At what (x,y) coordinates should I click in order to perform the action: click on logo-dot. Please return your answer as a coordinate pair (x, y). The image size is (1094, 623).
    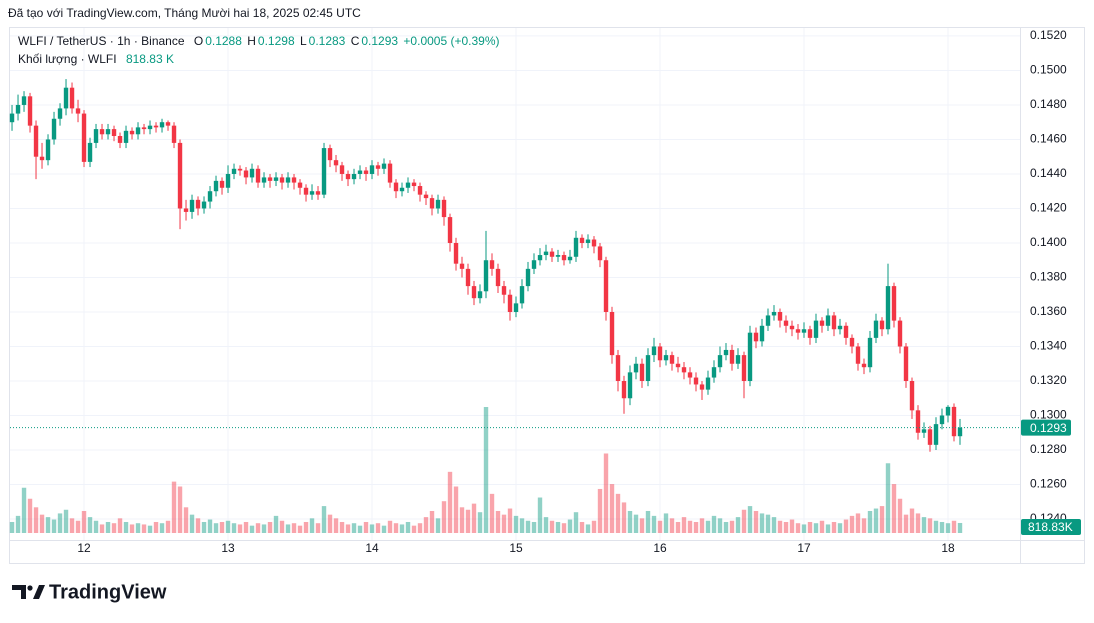
    Looking at the image, I should click on (30, 588).